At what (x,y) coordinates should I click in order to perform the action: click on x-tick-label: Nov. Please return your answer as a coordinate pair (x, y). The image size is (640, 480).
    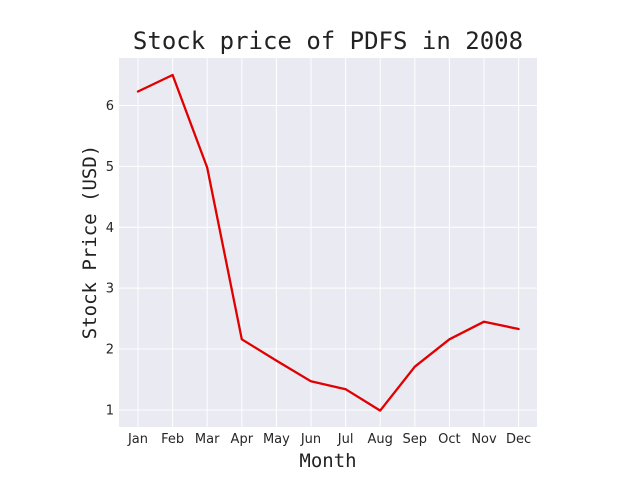
    Looking at the image, I should click on (484, 439).